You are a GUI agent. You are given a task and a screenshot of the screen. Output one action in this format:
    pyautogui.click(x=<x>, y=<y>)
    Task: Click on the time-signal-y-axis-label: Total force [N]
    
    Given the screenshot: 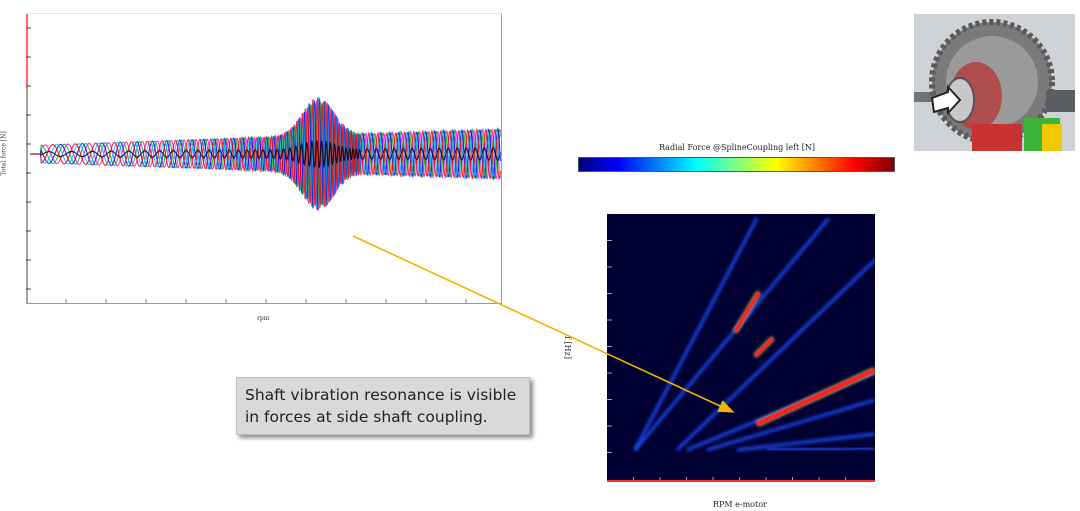 What is the action you would take?
    pyautogui.click(x=4, y=153)
    